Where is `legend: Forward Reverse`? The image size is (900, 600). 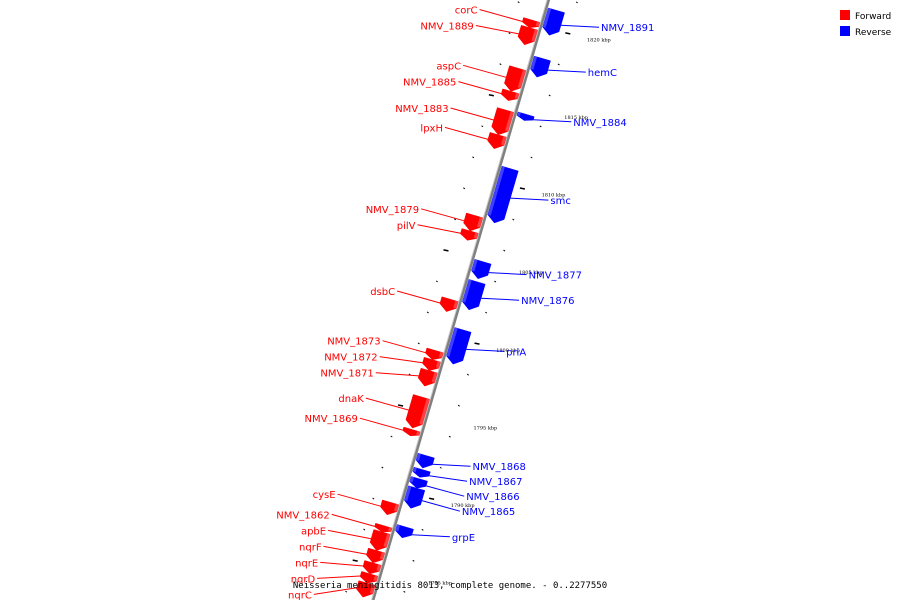
legend: Forward Reverse is located at coordinates (866, 24).